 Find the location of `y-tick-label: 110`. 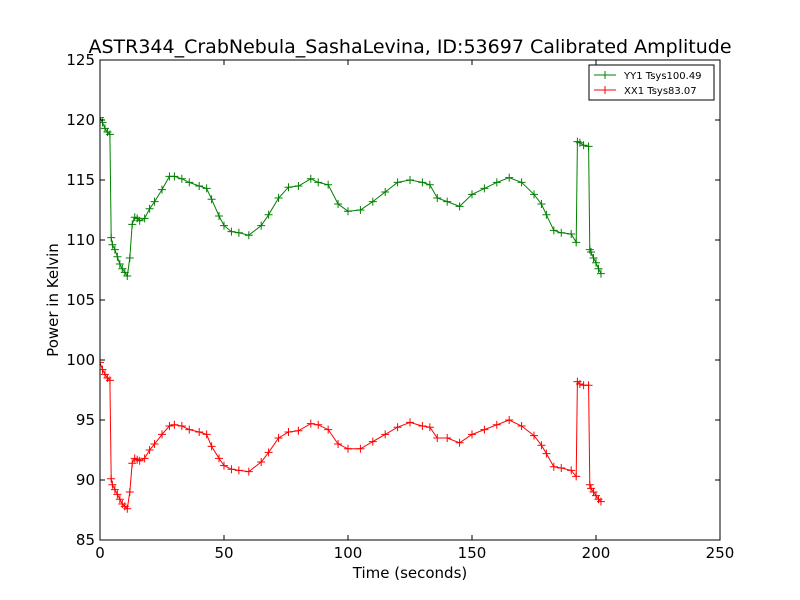

y-tick-label: 110 is located at coordinates (80, 240).